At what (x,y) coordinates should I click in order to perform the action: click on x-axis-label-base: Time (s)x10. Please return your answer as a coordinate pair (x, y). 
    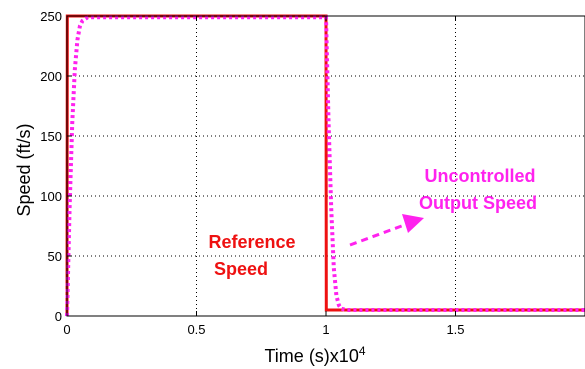
    Looking at the image, I should click on (311, 356).